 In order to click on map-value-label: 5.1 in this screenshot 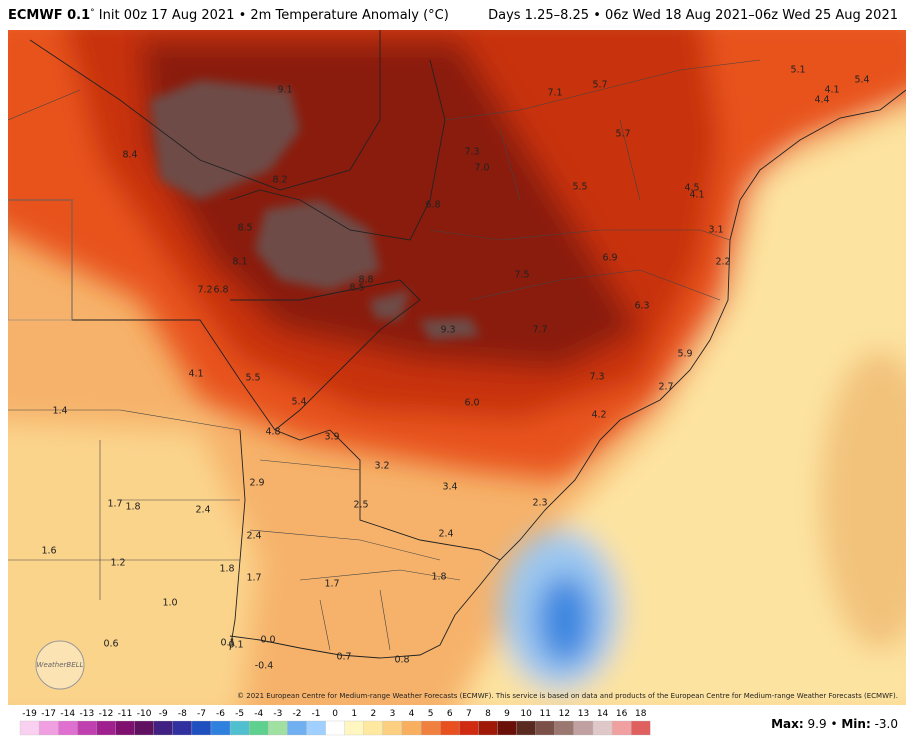, I will do `click(797, 70)`.